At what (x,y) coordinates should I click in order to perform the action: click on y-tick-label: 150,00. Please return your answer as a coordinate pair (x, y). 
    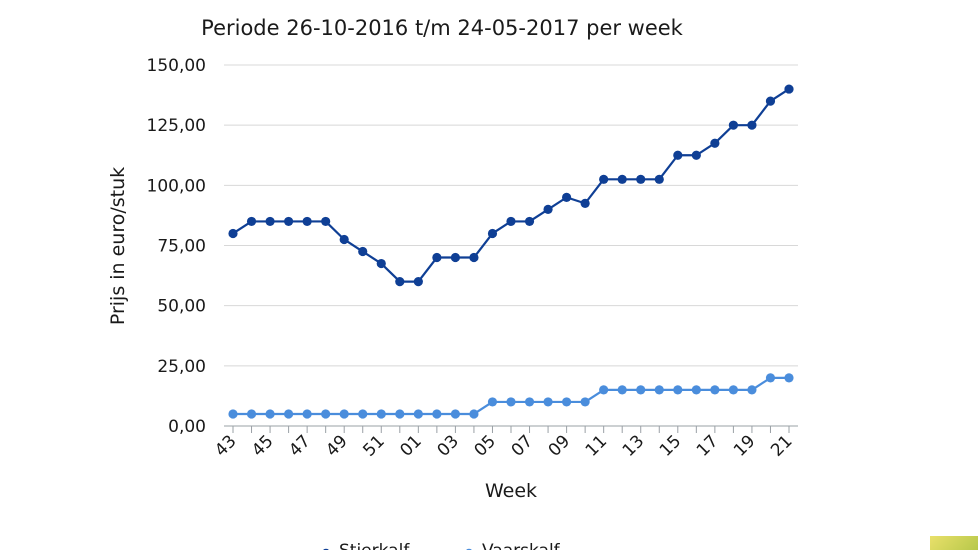
    Looking at the image, I should click on (176, 66).